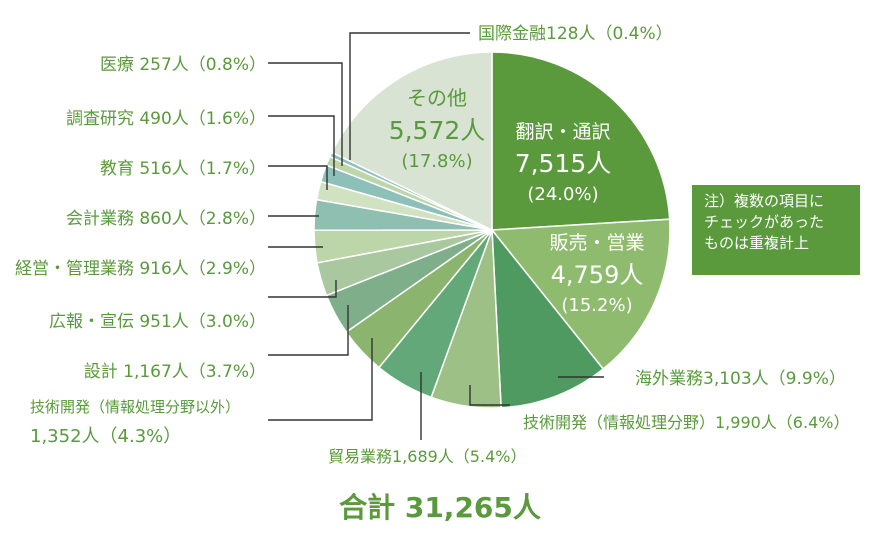  I want to click on slice-name: 販売・営業, so click(596, 243).